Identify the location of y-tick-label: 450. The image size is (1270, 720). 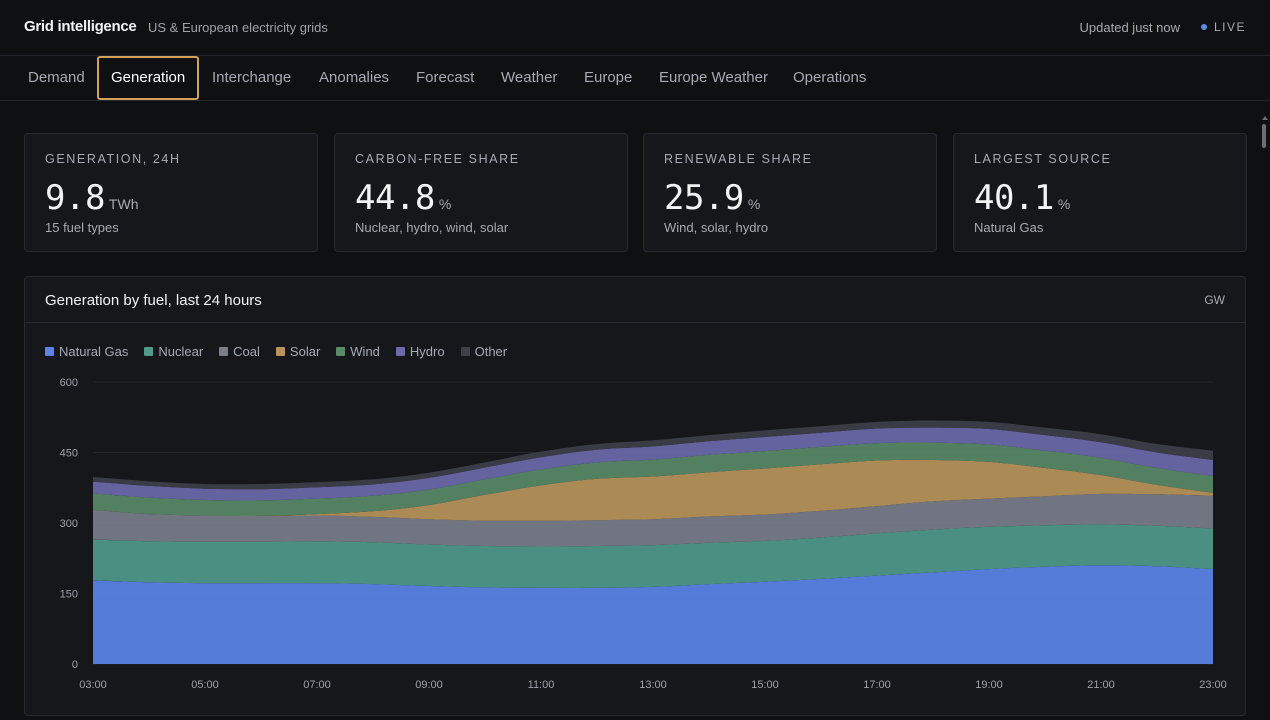
(69, 454).